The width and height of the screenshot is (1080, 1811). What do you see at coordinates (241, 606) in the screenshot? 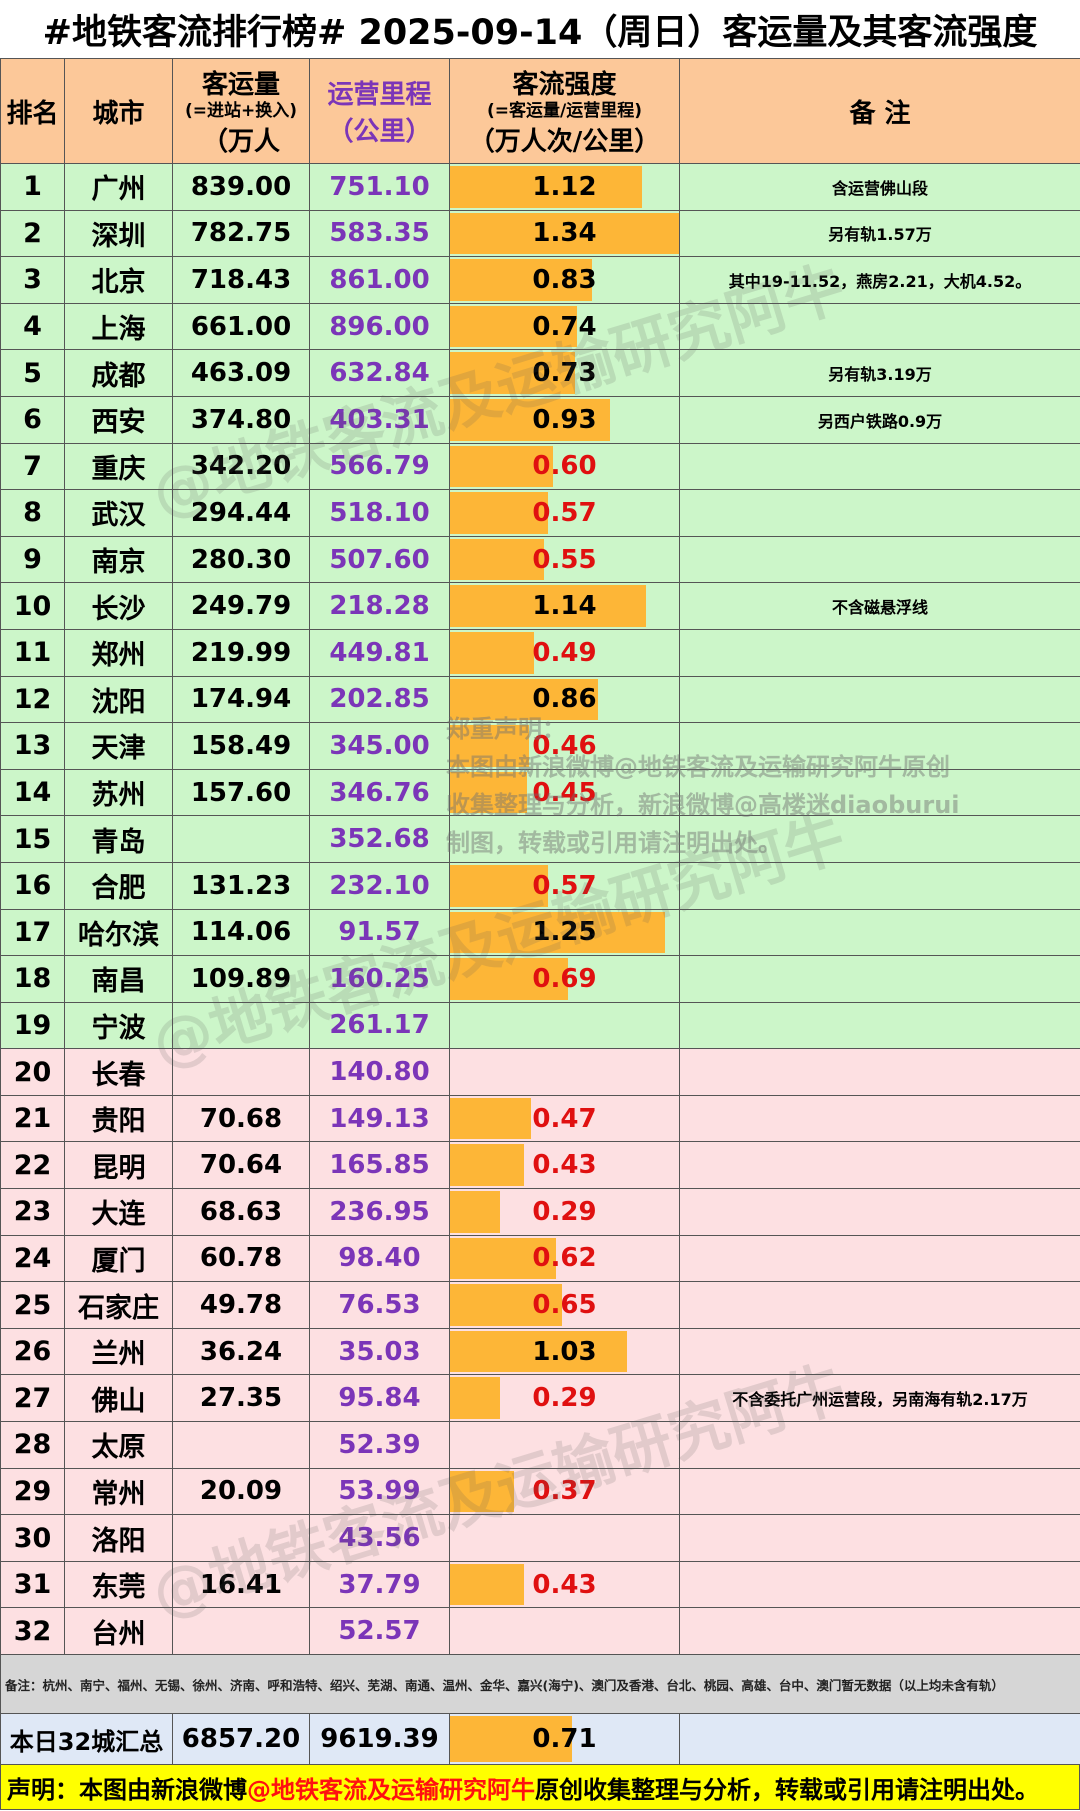
I see `volume-cell: 249.79` at bounding box center [241, 606].